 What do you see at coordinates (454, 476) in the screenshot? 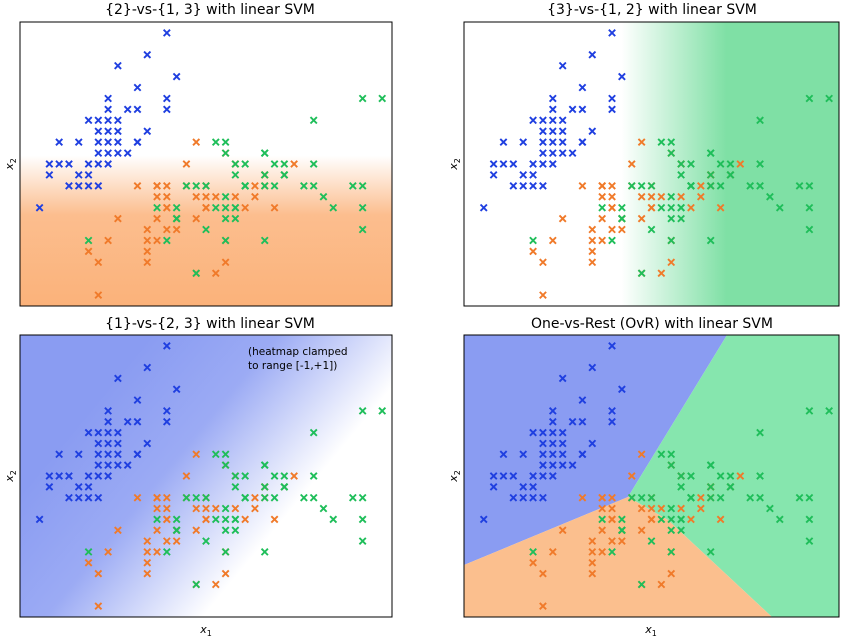
I see `y-axis-label: x2` at bounding box center [454, 476].